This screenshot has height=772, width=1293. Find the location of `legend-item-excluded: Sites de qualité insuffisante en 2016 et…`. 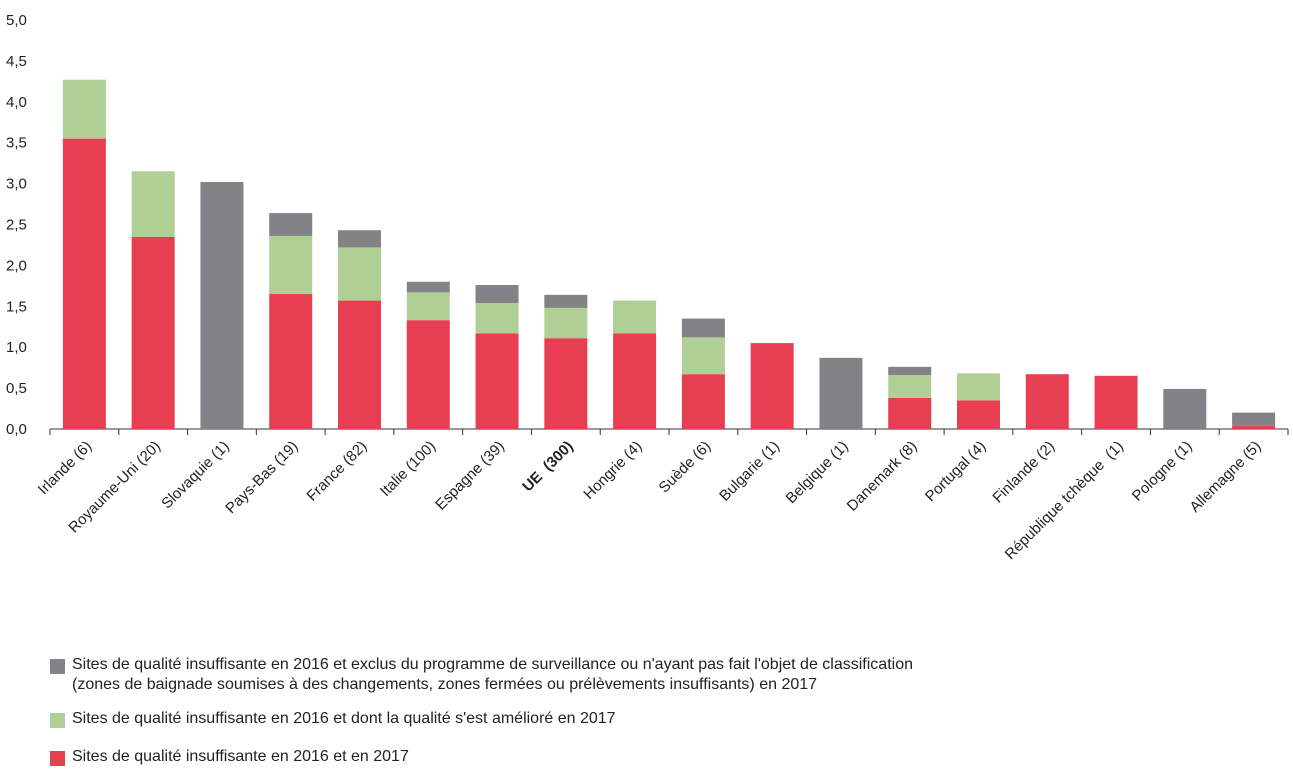

legend-item-excluded: Sites de qualité insuffisante en 2016 et… is located at coordinates (650, 675).